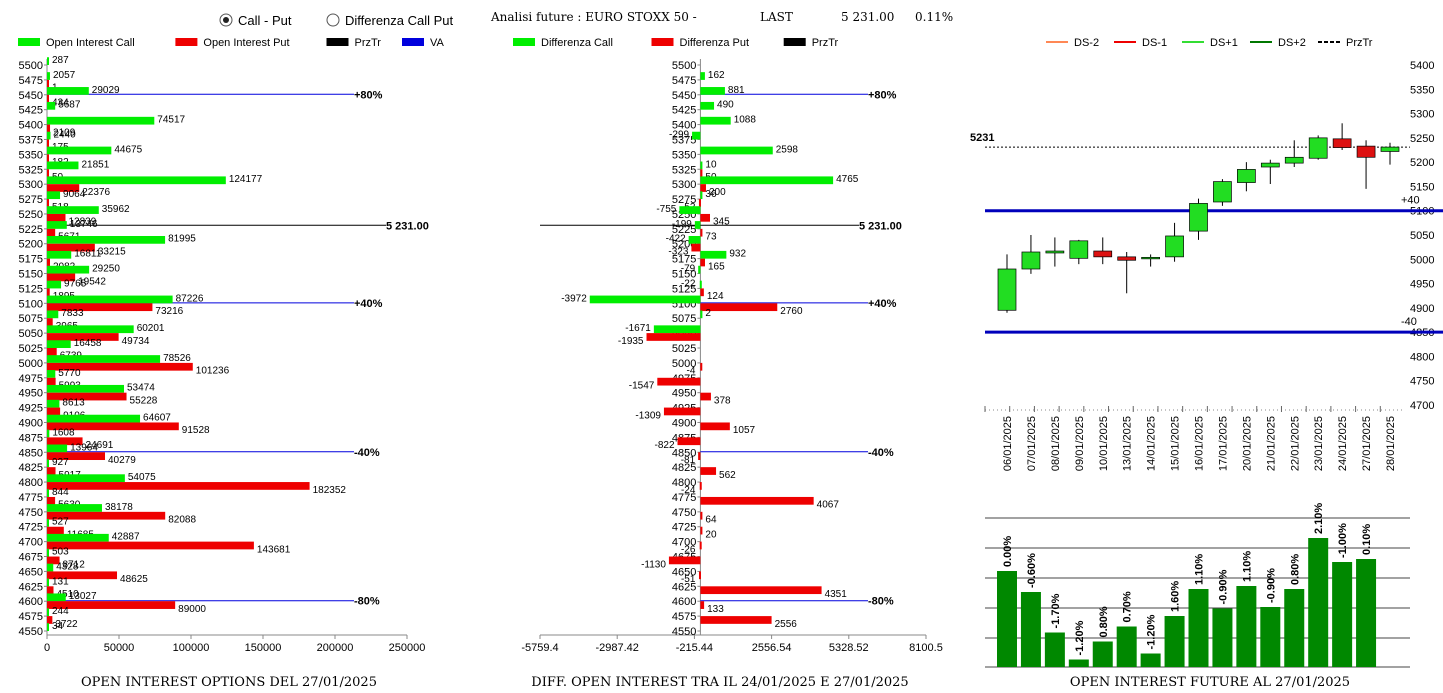 The width and height of the screenshot is (1443, 693). Describe the element at coordinates (182, 239) in the screenshot. I see `call-value-label: 81995` at that location.